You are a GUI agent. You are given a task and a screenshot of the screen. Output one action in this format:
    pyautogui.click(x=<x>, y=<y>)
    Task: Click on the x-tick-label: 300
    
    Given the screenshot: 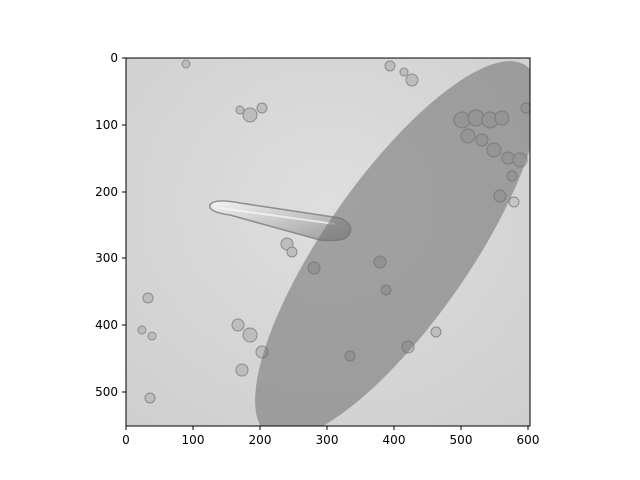 What is the action you would take?
    pyautogui.click(x=327, y=440)
    